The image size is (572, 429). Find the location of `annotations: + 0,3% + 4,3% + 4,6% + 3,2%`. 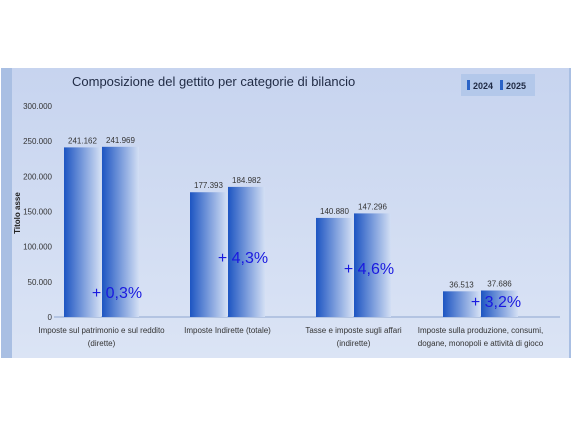

annotations: + 0,3% + 4,3% + 4,6% + 3,2% is located at coordinates (306, 280).